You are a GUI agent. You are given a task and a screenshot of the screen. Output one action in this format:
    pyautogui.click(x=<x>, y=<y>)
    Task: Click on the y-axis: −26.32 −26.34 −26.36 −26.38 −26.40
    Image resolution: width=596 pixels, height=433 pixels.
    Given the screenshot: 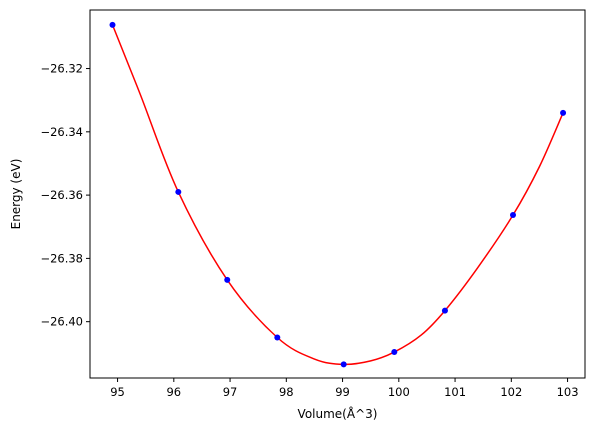 What is the action you would take?
    pyautogui.click(x=65, y=195)
    